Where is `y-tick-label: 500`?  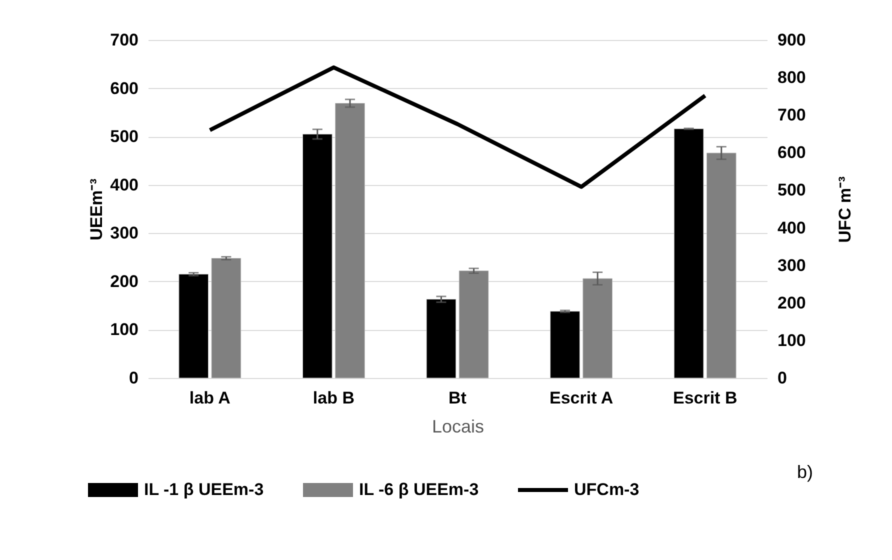
y-tick-label: 500 is located at coordinates (124, 136).